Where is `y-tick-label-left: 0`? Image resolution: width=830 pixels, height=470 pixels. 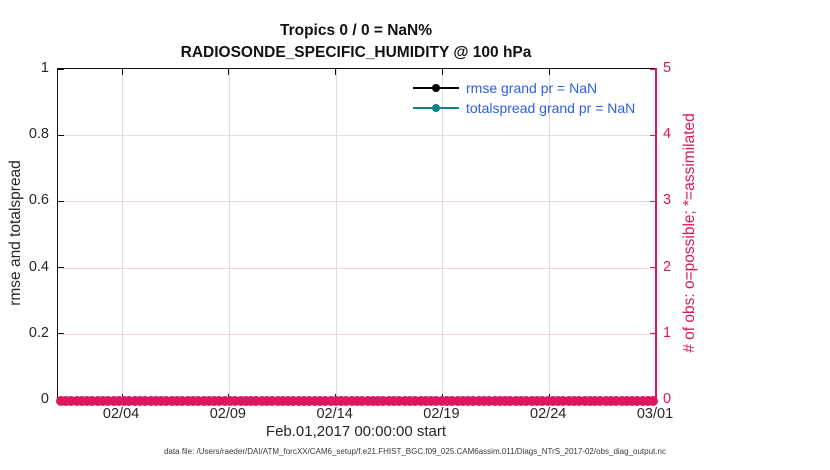 y-tick-label-left: 0 is located at coordinates (44, 399).